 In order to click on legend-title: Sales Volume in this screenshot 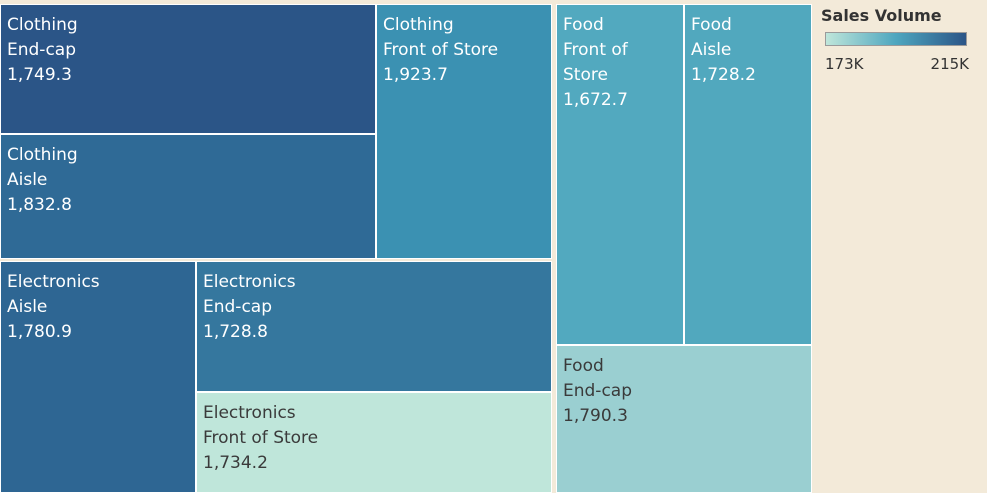, I will do `click(881, 15)`.